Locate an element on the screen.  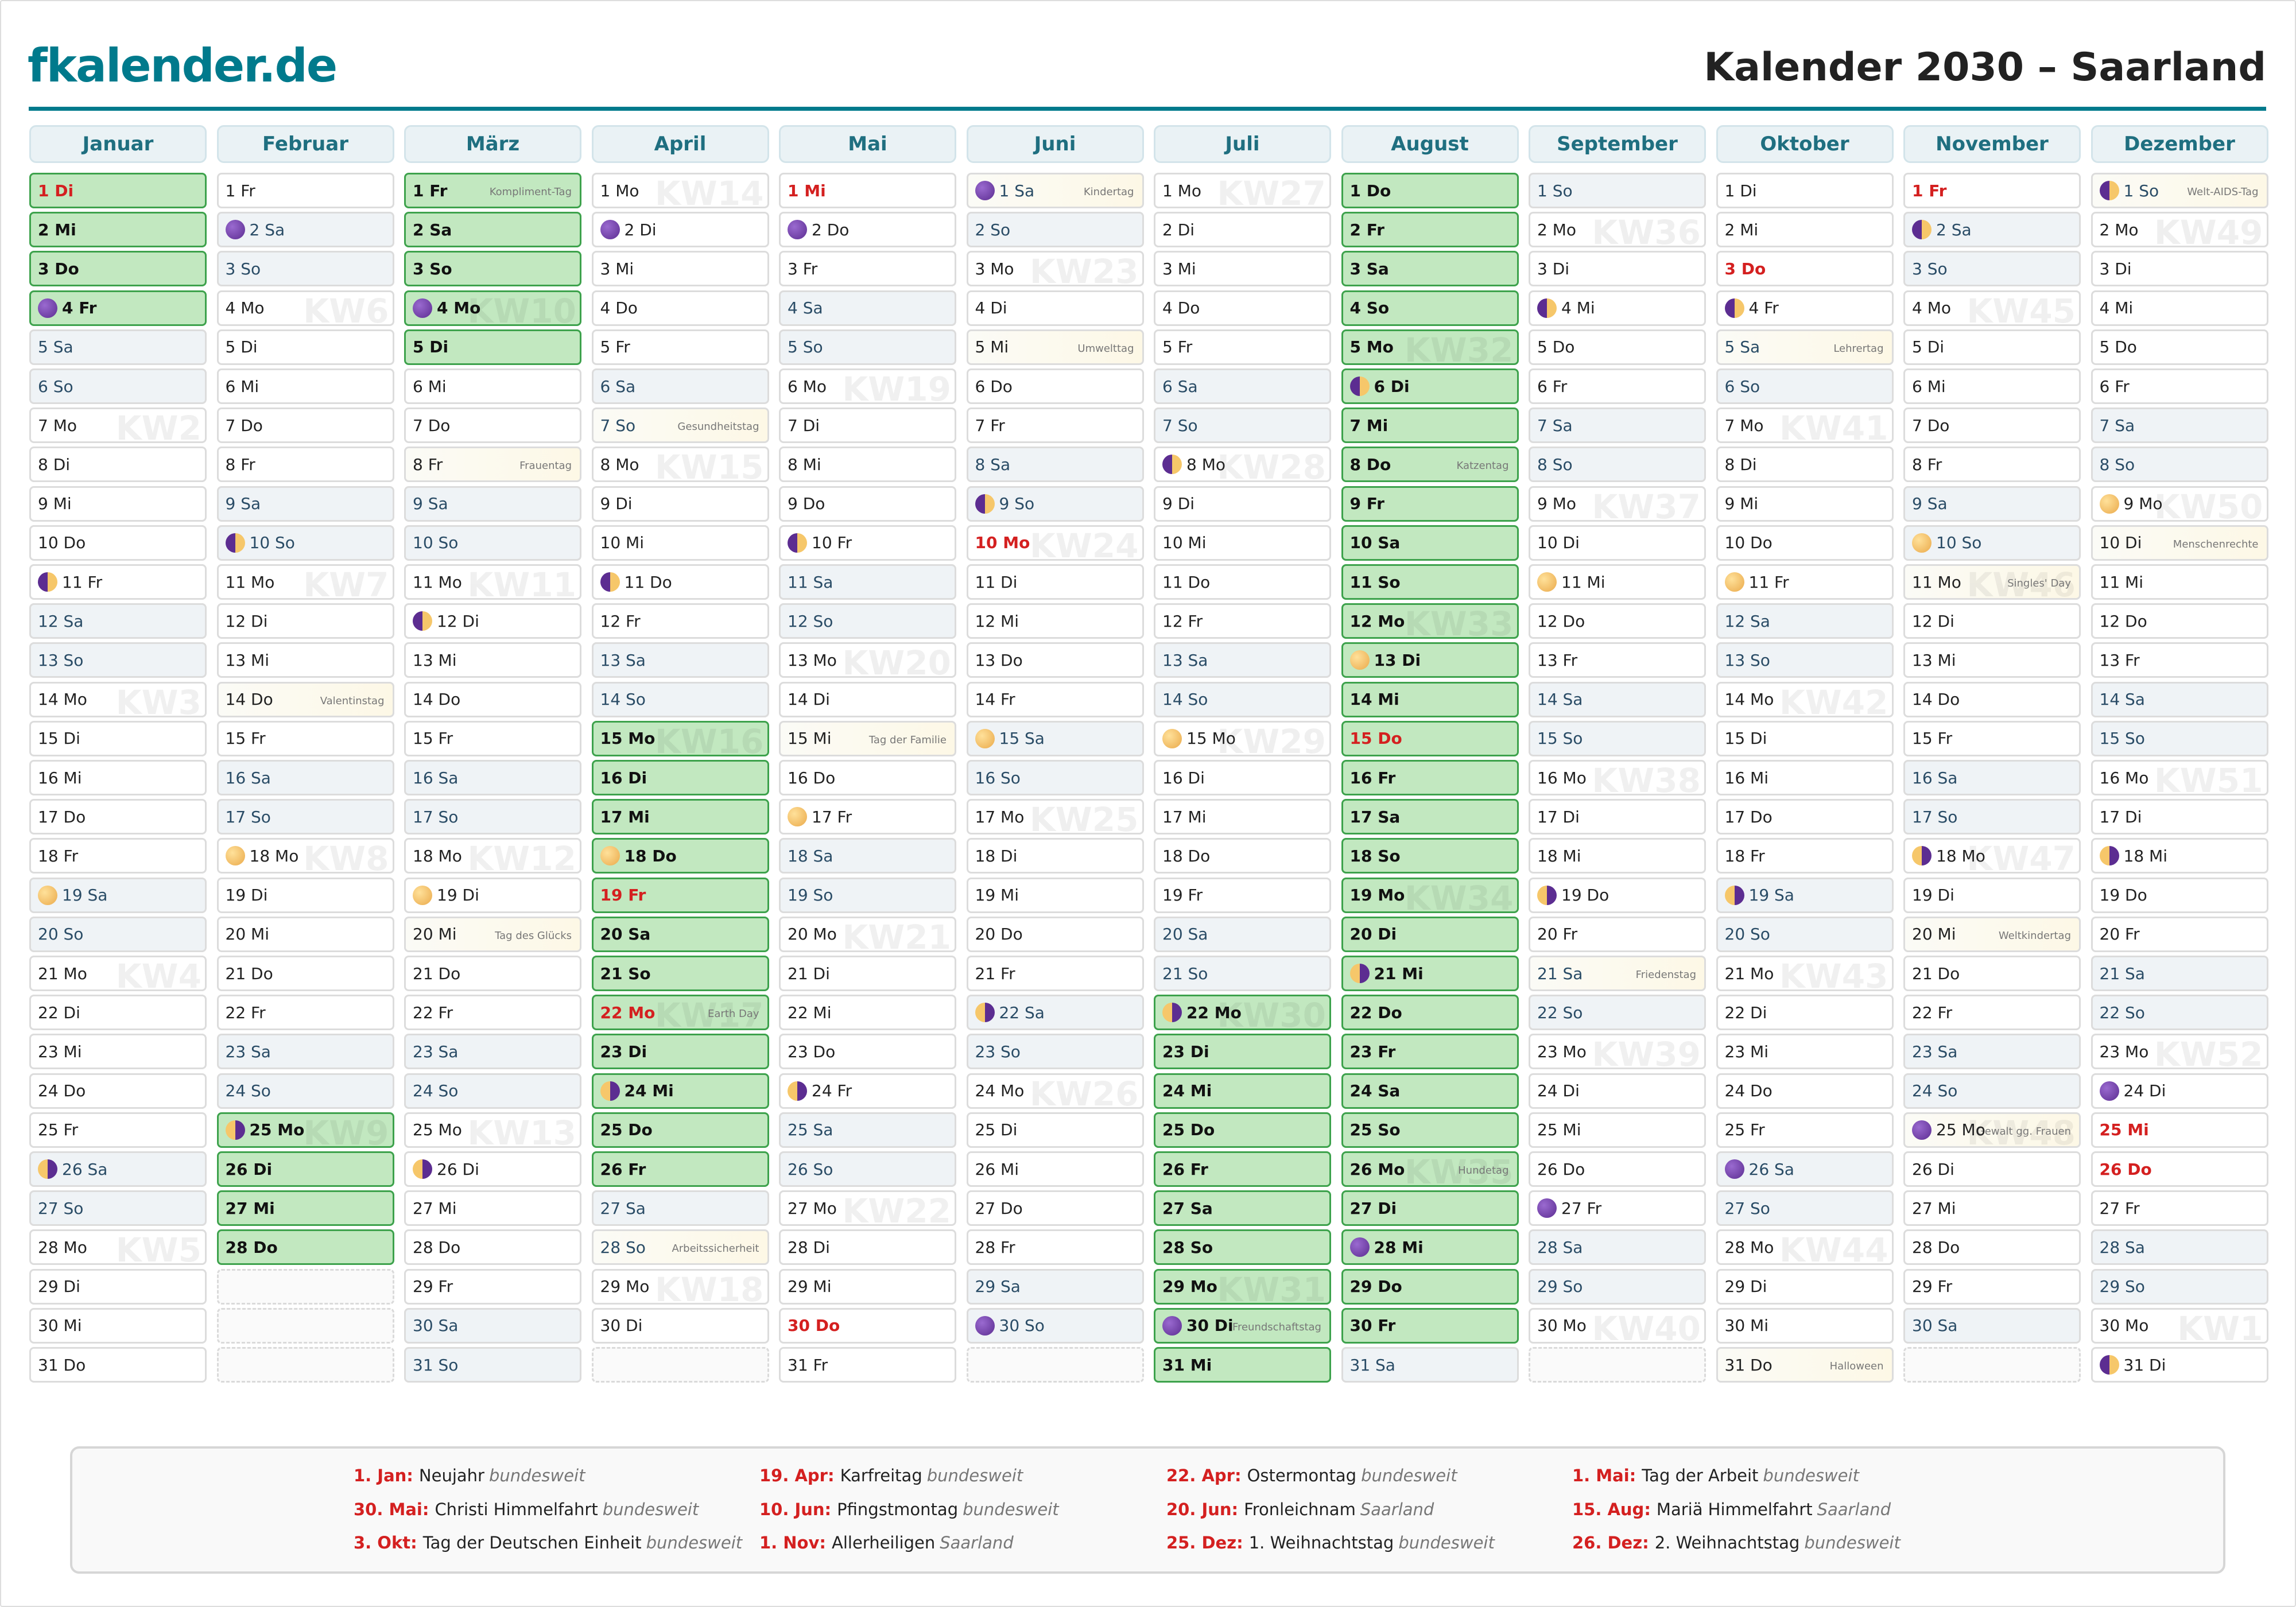
day-cell: 11 Fr is located at coordinates (1805, 582).